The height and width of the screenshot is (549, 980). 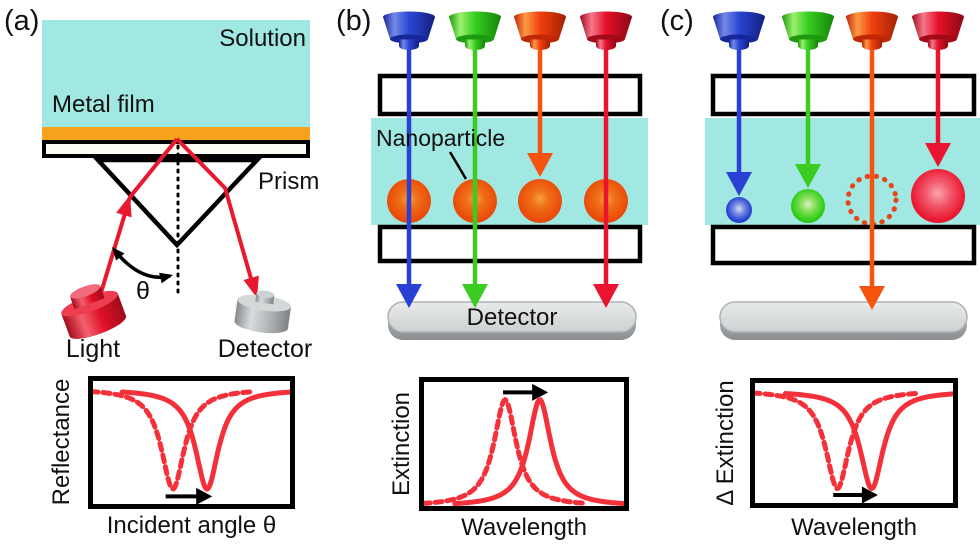 I want to click on nanoparticle-label: Nanoparticle, so click(x=441, y=138).